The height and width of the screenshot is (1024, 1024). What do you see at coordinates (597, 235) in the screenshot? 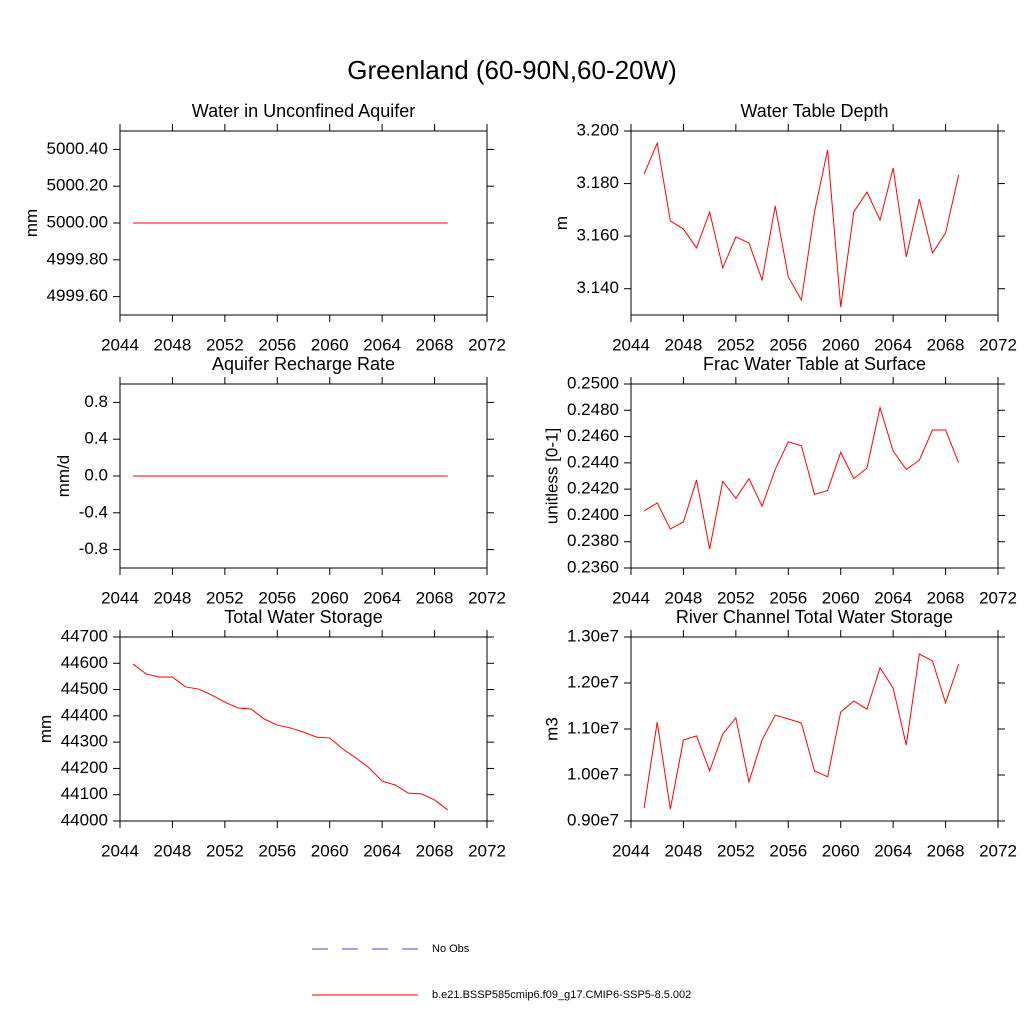
I see `y-tick-label: 3.160` at bounding box center [597, 235].